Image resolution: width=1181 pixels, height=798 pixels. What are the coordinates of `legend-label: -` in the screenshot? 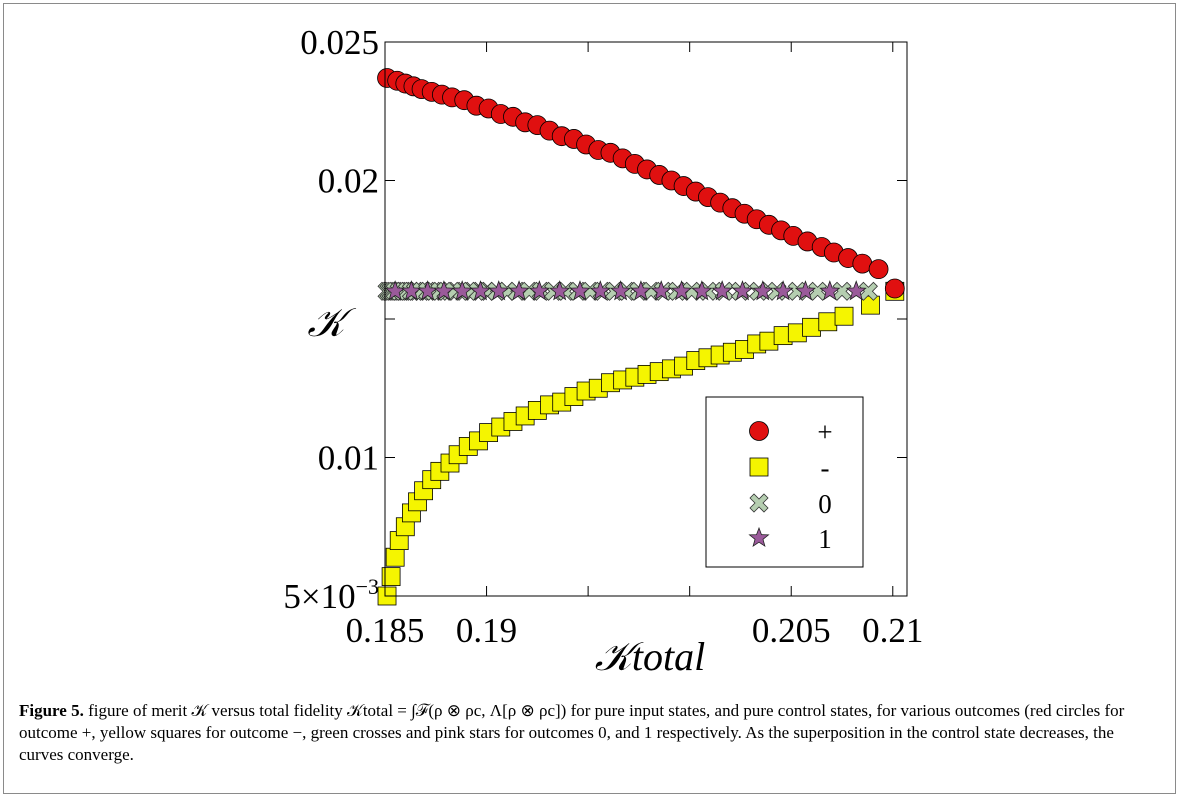 It's located at (825, 468).